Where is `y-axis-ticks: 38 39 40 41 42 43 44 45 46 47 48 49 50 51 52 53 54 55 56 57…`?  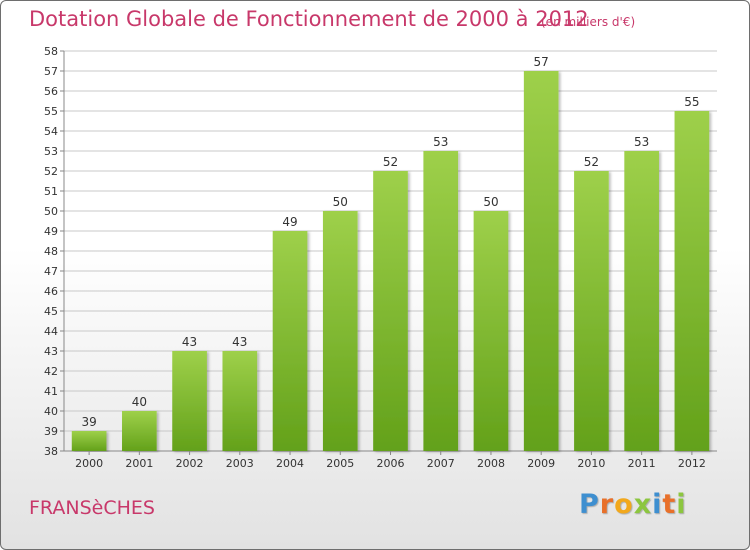 y-axis-ticks: 38 39 40 41 42 43 44 45 46 47 48 49 50 51 52 53 54 55 56 57… is located at coordinates (54, 251).